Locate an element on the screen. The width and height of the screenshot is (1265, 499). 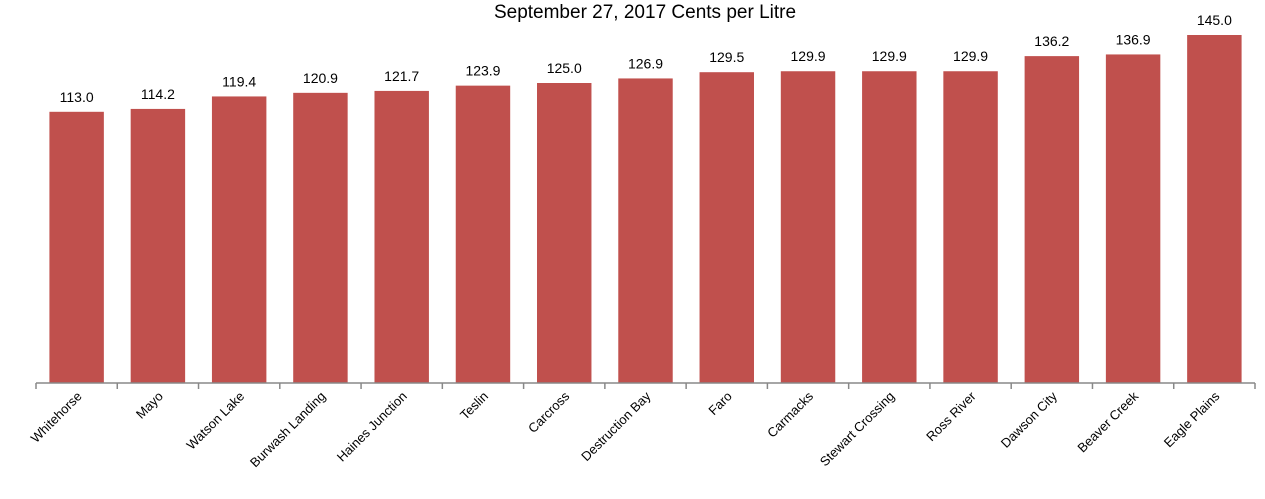
x-tick-label: Mayo is located at coordinates (149, 405).